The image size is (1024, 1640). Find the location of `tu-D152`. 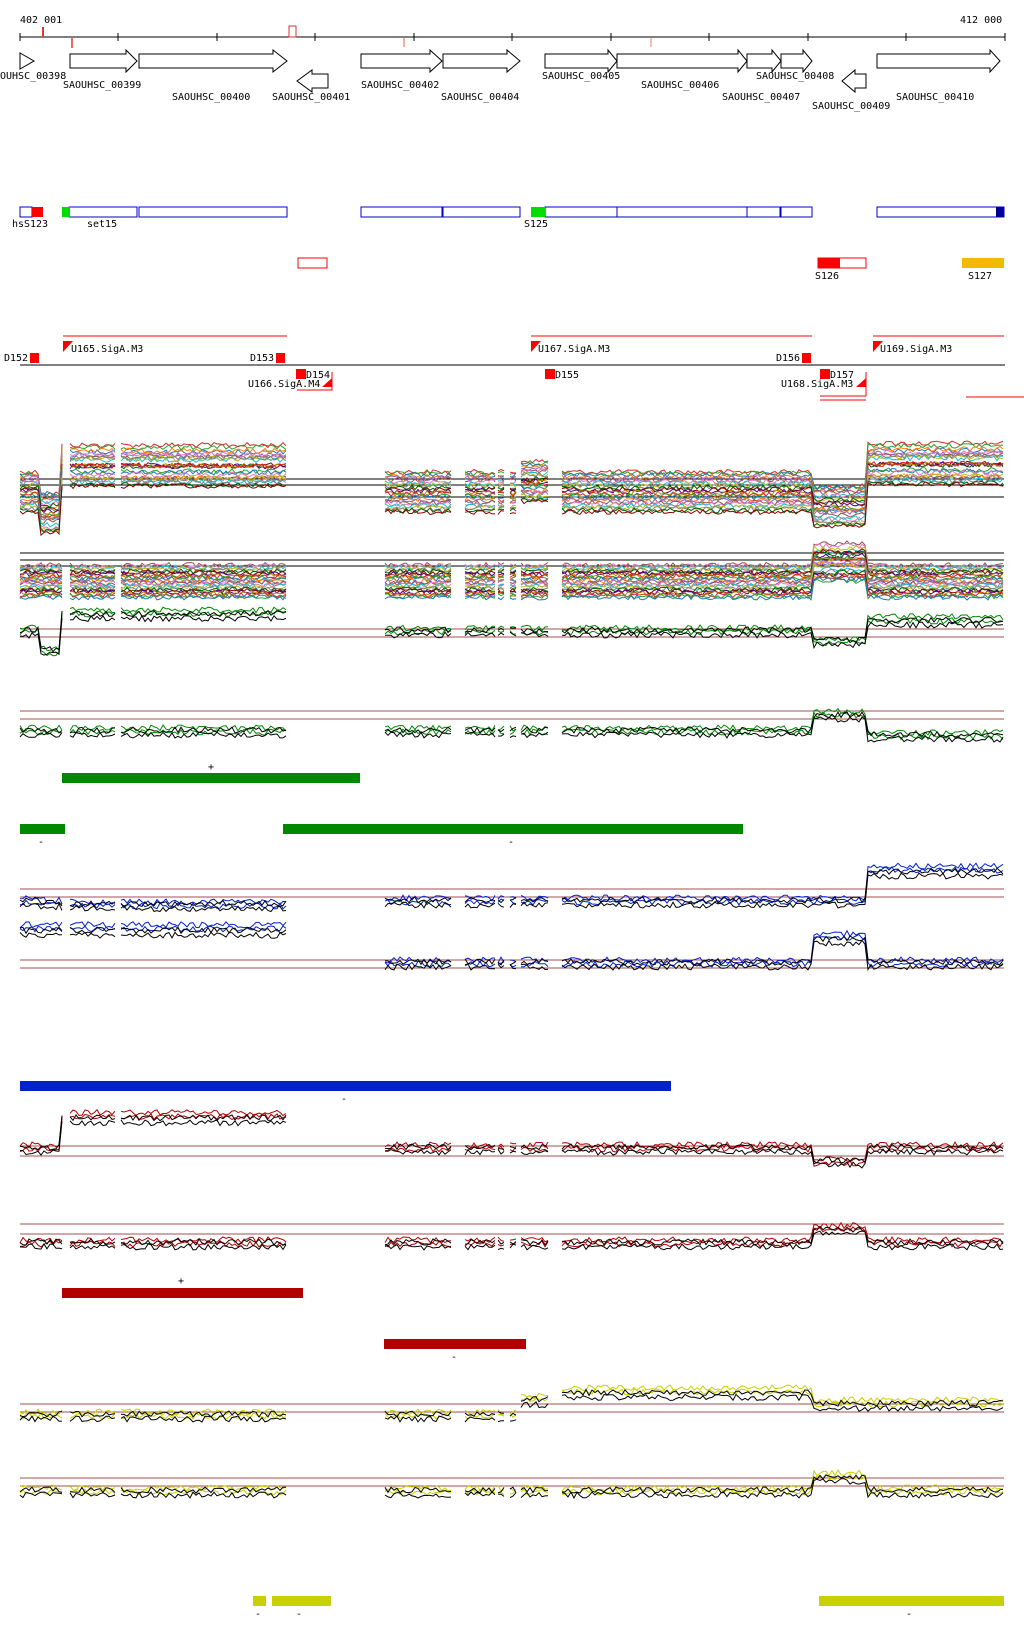

tu-D152 is located at coordinates (34, 358).